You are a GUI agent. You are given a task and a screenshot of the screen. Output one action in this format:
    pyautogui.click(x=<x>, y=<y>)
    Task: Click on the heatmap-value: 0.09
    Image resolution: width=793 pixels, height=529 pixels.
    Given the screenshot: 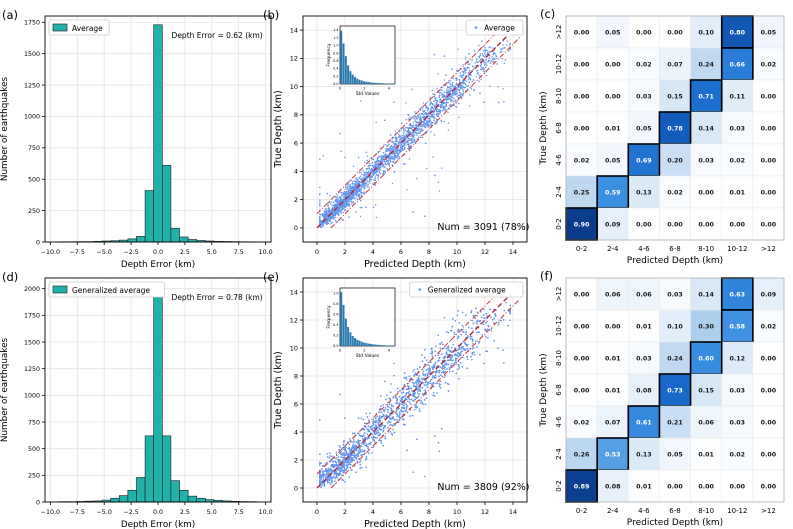 What is the action you would take?
    pyautogui.click(x=613, y=224)
    